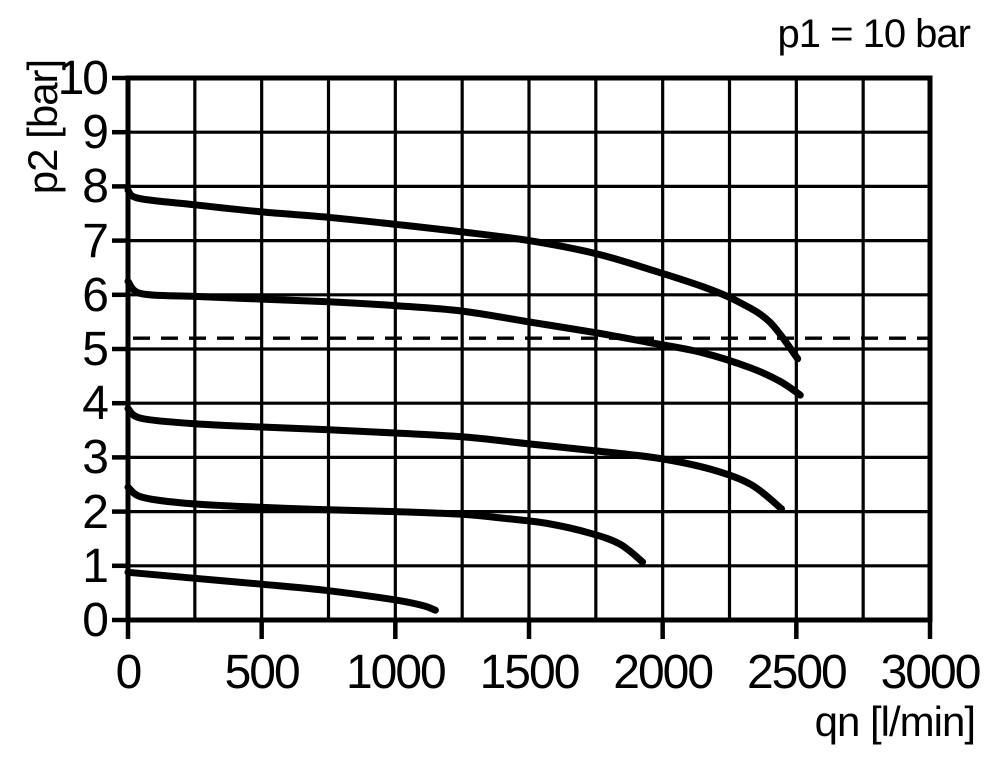  What do you see at coordinates (95, 512) in the screenshot?
I see `y-tick-label: 2` at bounding box center [95, 512].